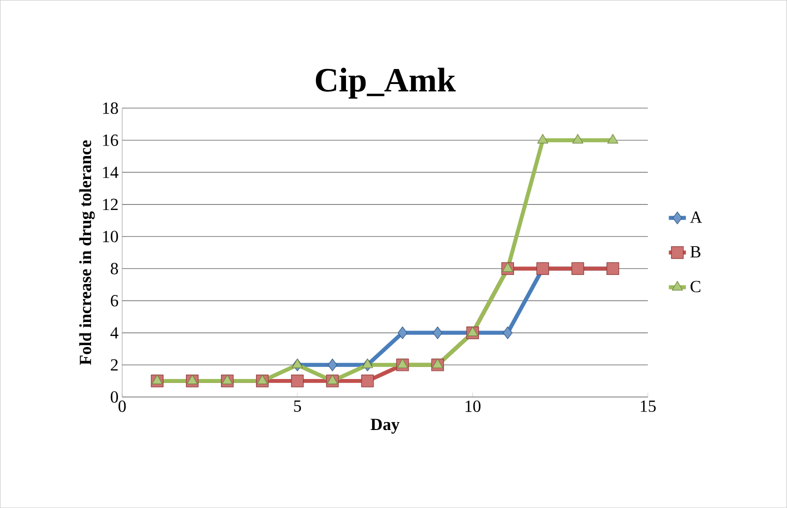 The width and height of the screenshot is (787, 508). I want to click on legend-label: A, so click(696, 217).